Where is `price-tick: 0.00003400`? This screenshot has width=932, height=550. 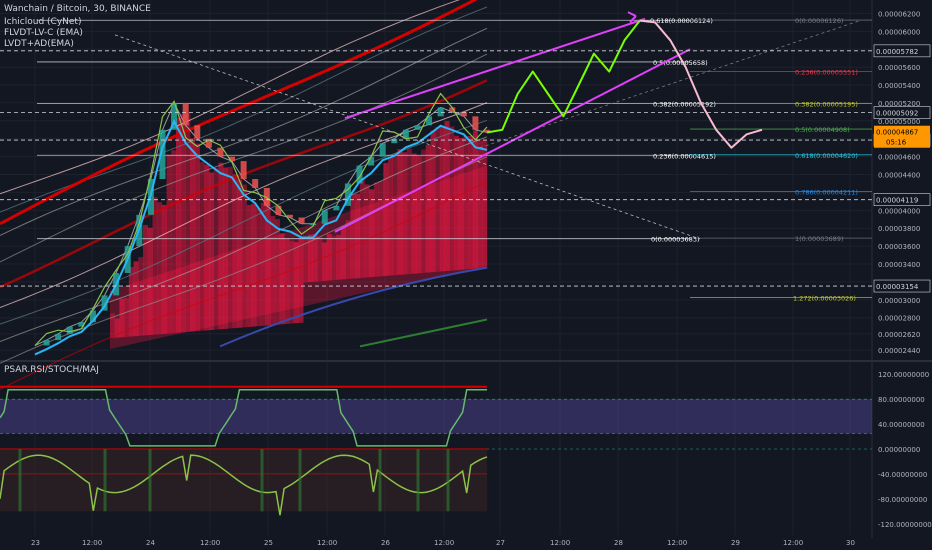
price-tick: 0.00003400 is located at coordinates (899, 265).